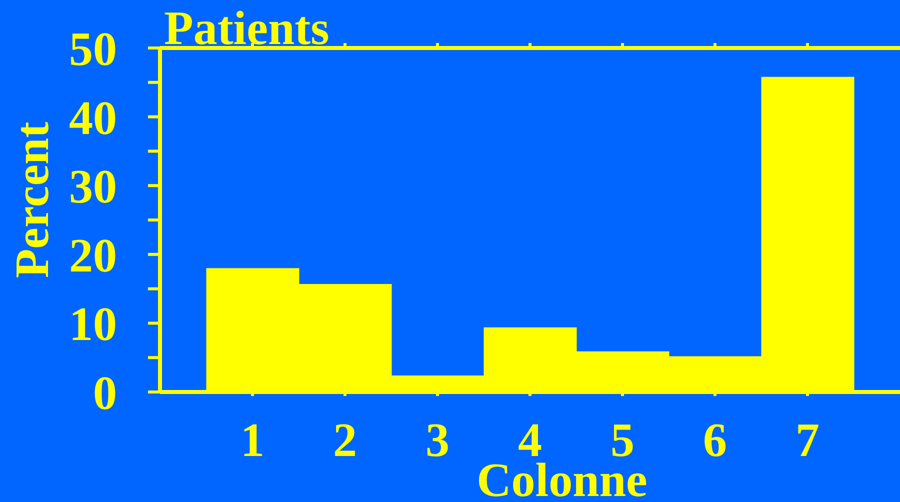 The width and height of the screenshot is (900, 502). What do you see at coordinates (438, 441) in the screenshot?
I see `x-tick-label: 3` at bounding box center [438, 441].